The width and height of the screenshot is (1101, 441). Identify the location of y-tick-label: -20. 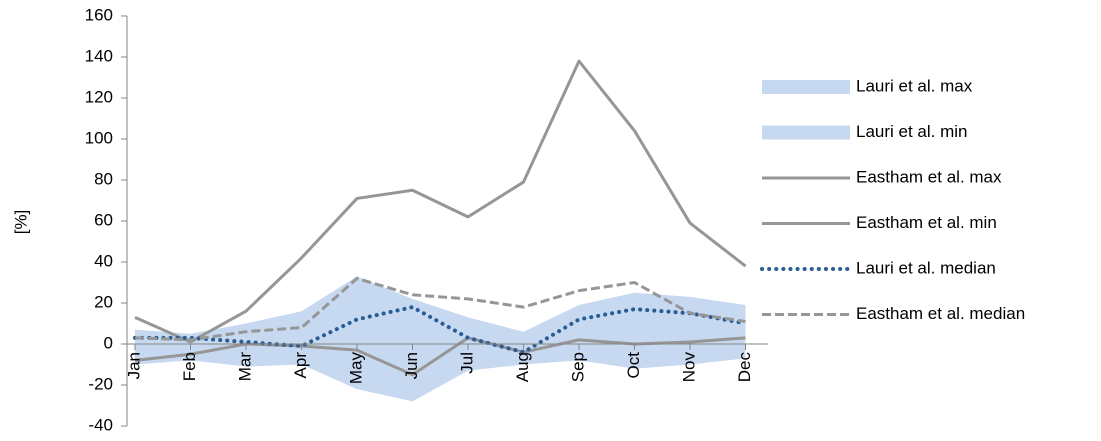
(100, 383).